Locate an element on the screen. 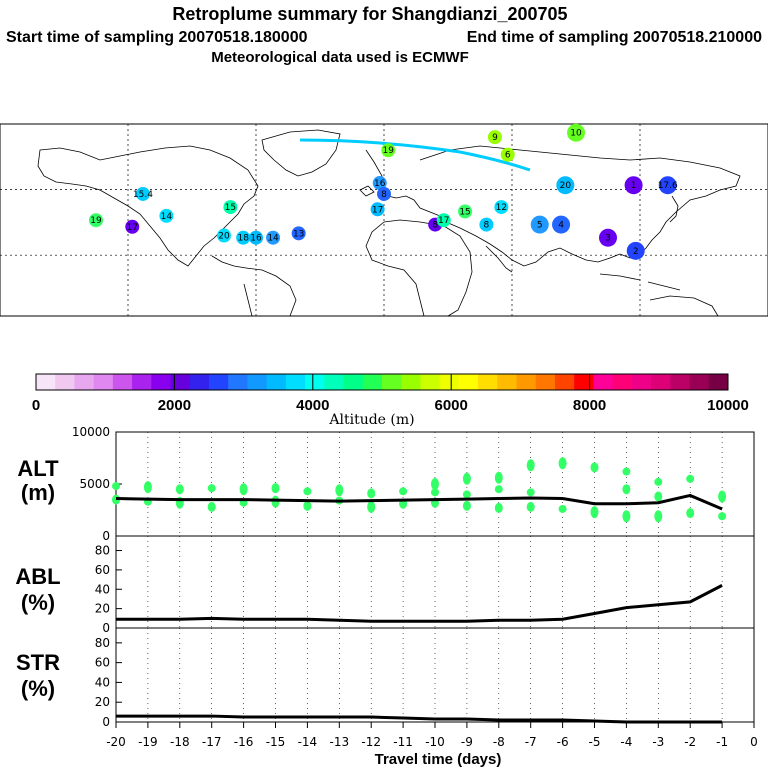 The image size is (768, 768). str-ytick-label: 40 is located at coordinates (102, 682).